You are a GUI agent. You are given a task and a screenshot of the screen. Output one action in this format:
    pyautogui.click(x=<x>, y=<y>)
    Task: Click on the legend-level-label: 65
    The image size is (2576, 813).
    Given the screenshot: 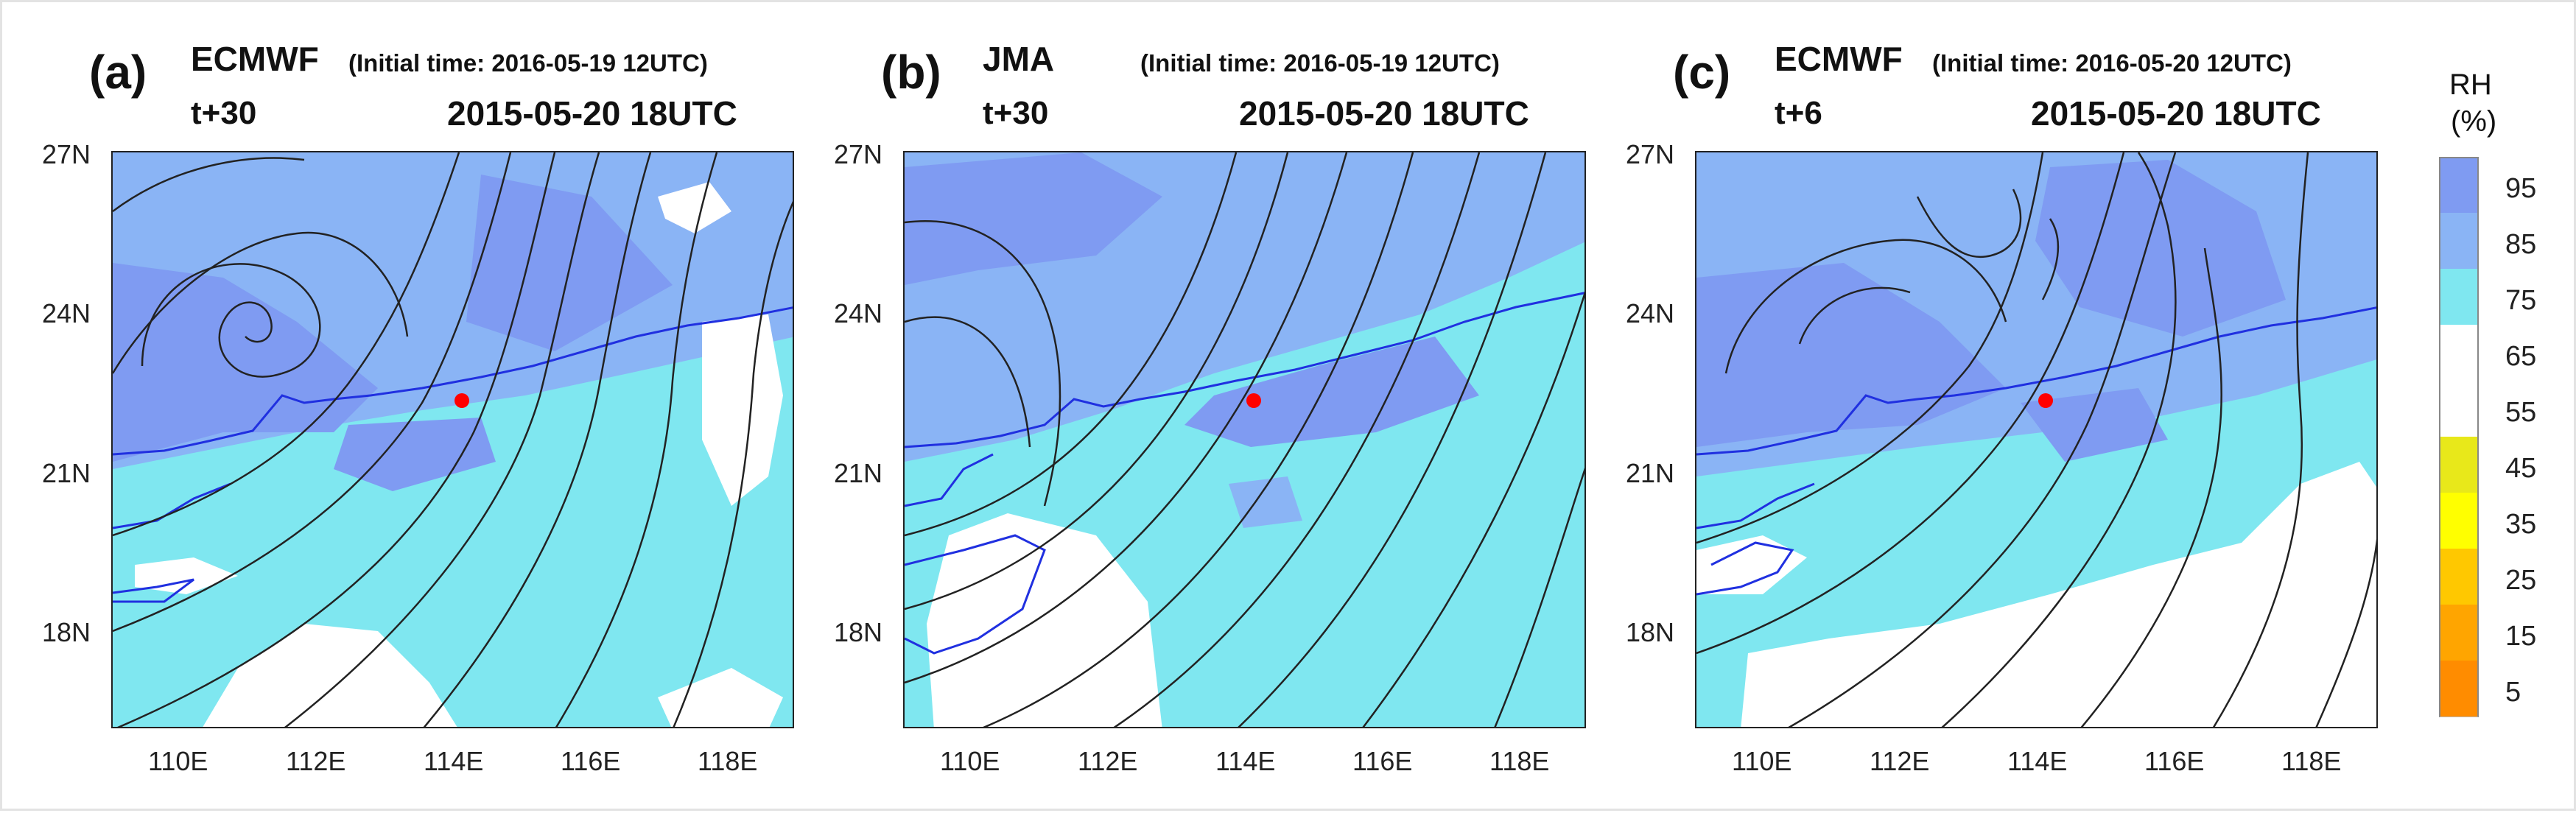 What is the action you would take?
    pyautogui.click(x=2521, y=356)
    